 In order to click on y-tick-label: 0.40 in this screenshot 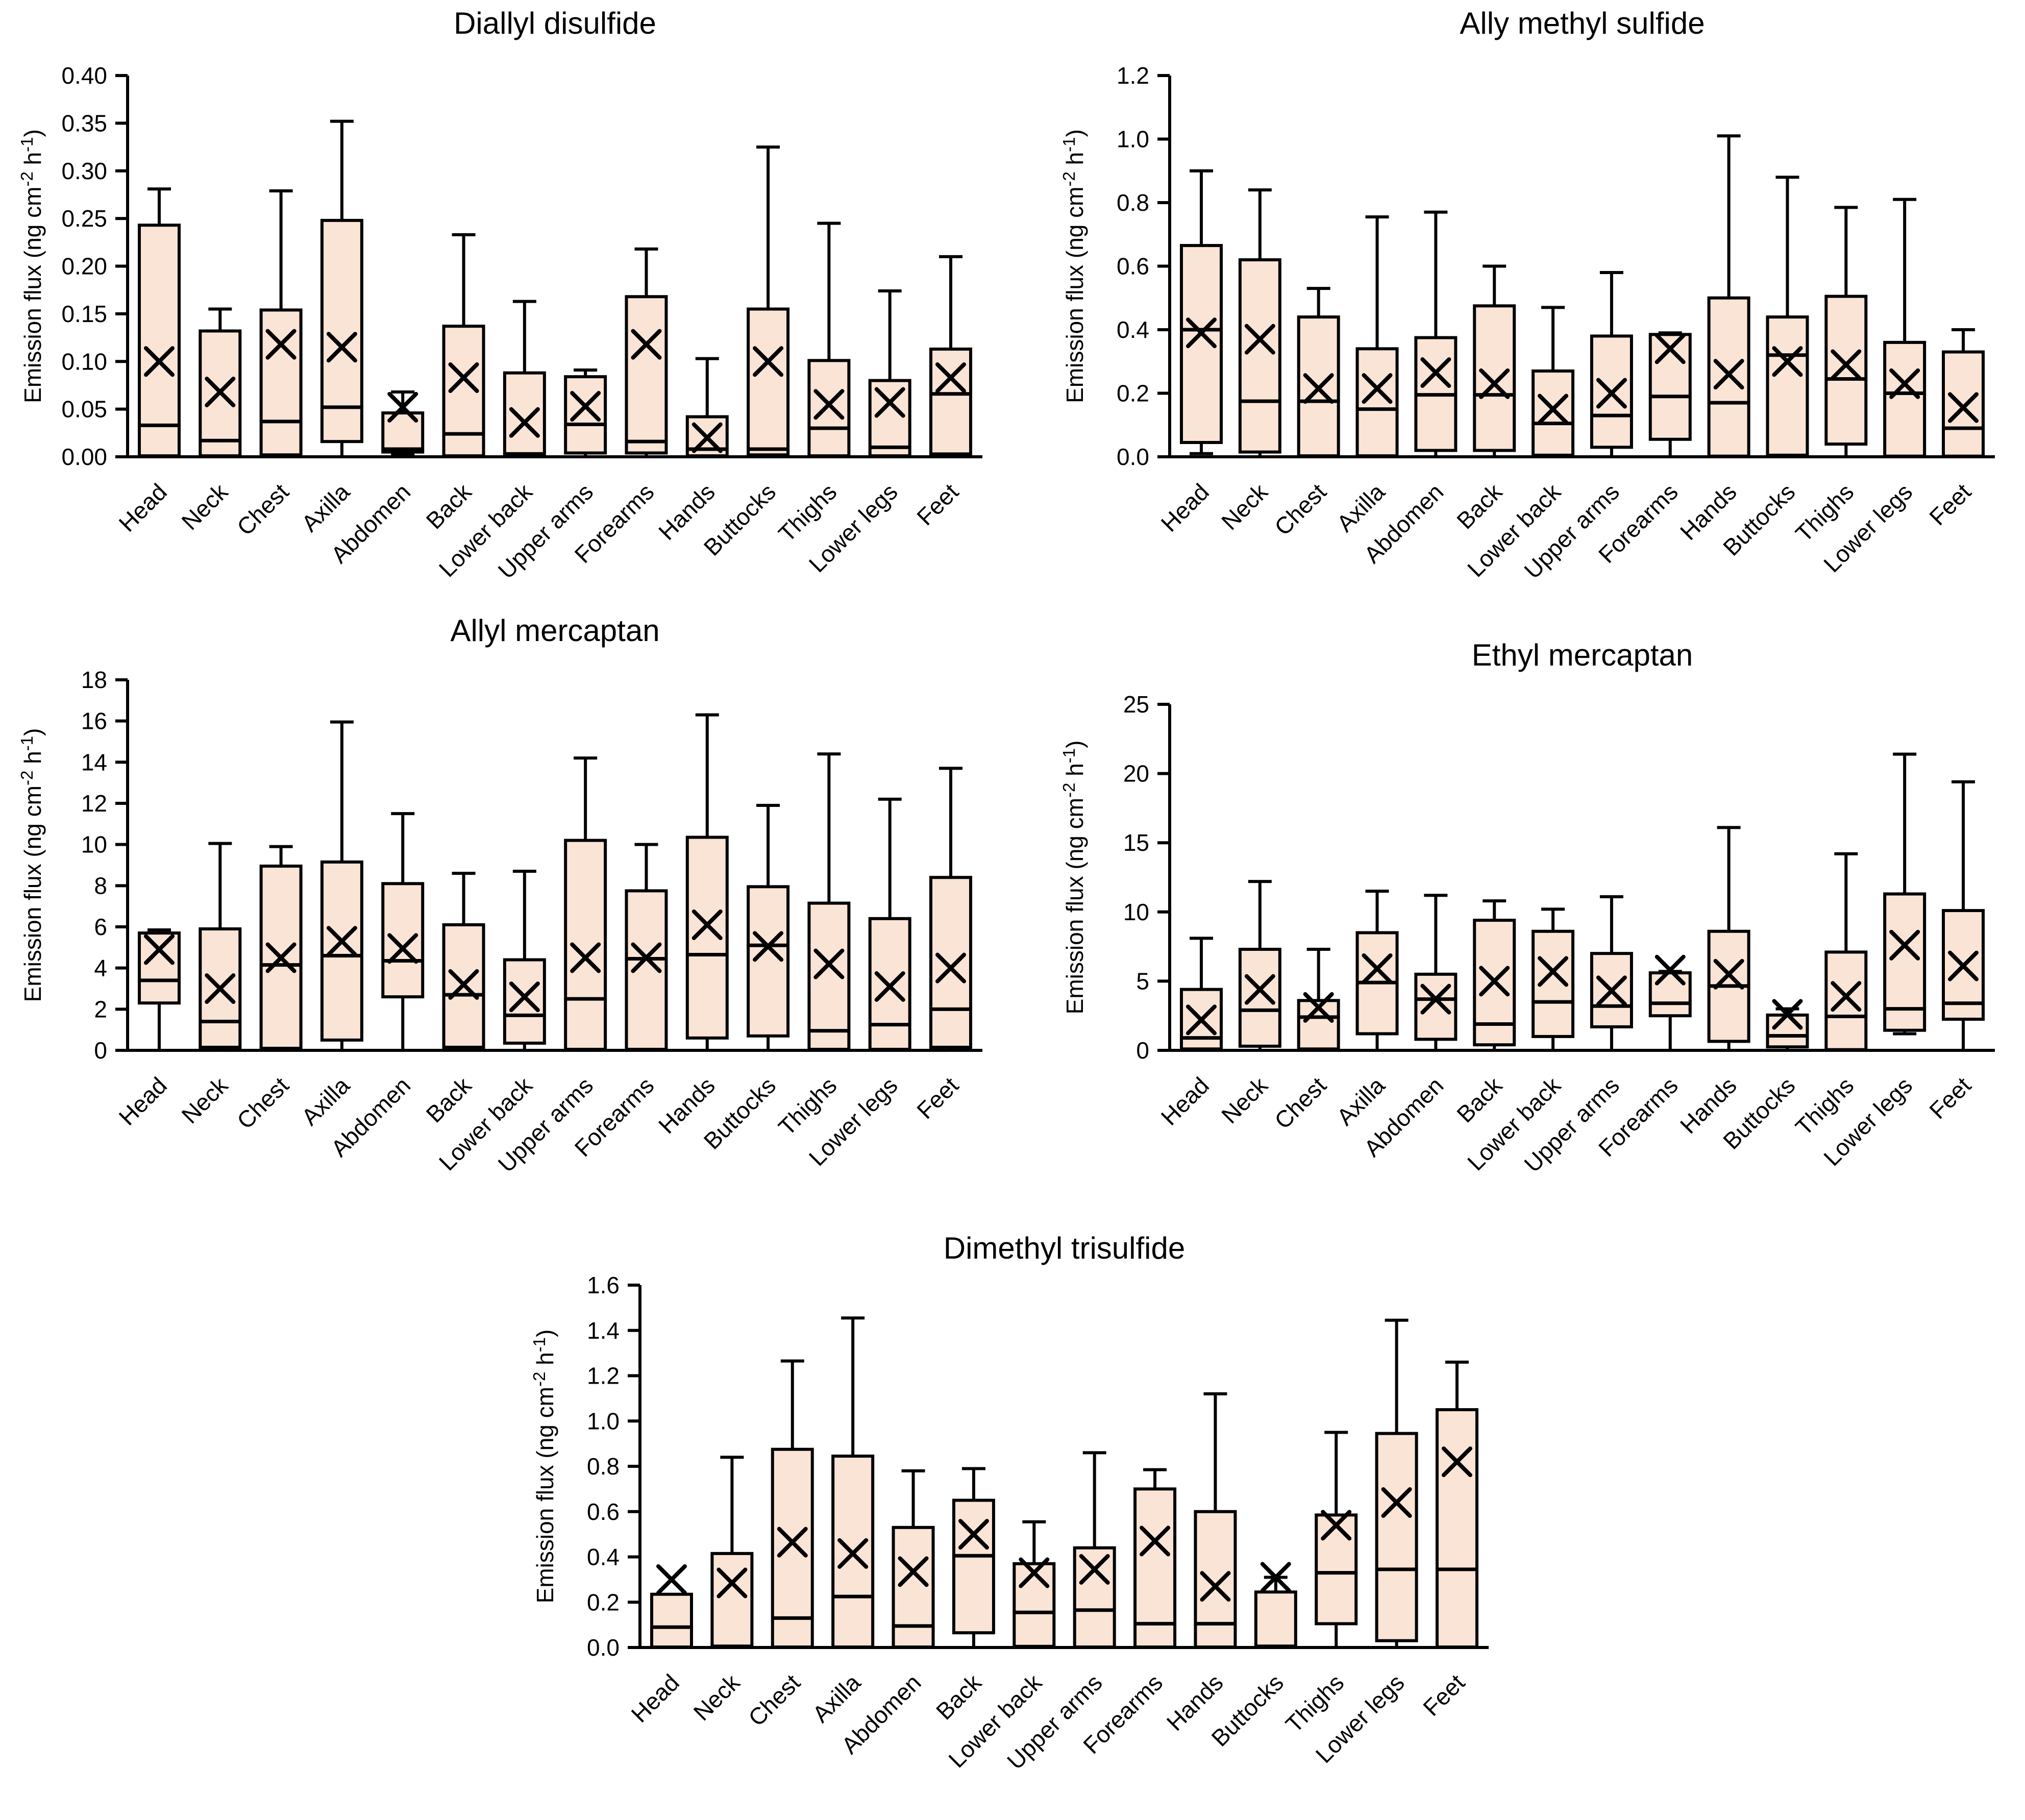, I will do `click(84, 75)`.